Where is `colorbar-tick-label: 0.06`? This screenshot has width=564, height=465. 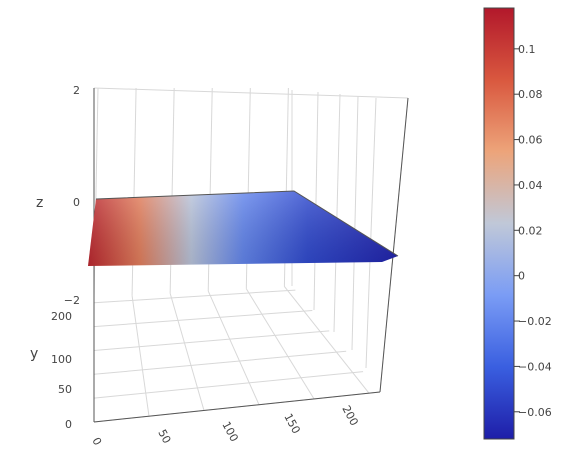 colorbar-tick-label: 0.06 is located at coordinates (530, 140).